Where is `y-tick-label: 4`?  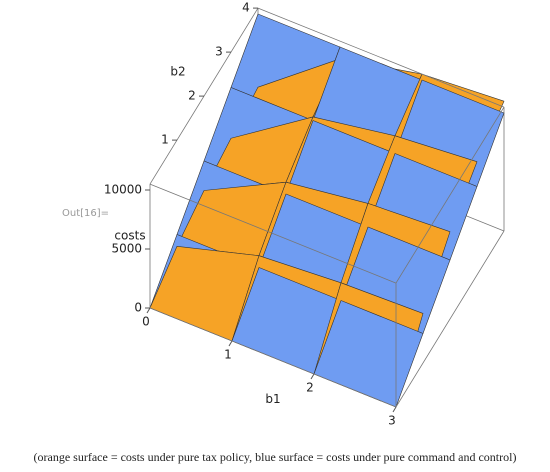 y-tick-label: 4 is located at coordinates (246, 8).